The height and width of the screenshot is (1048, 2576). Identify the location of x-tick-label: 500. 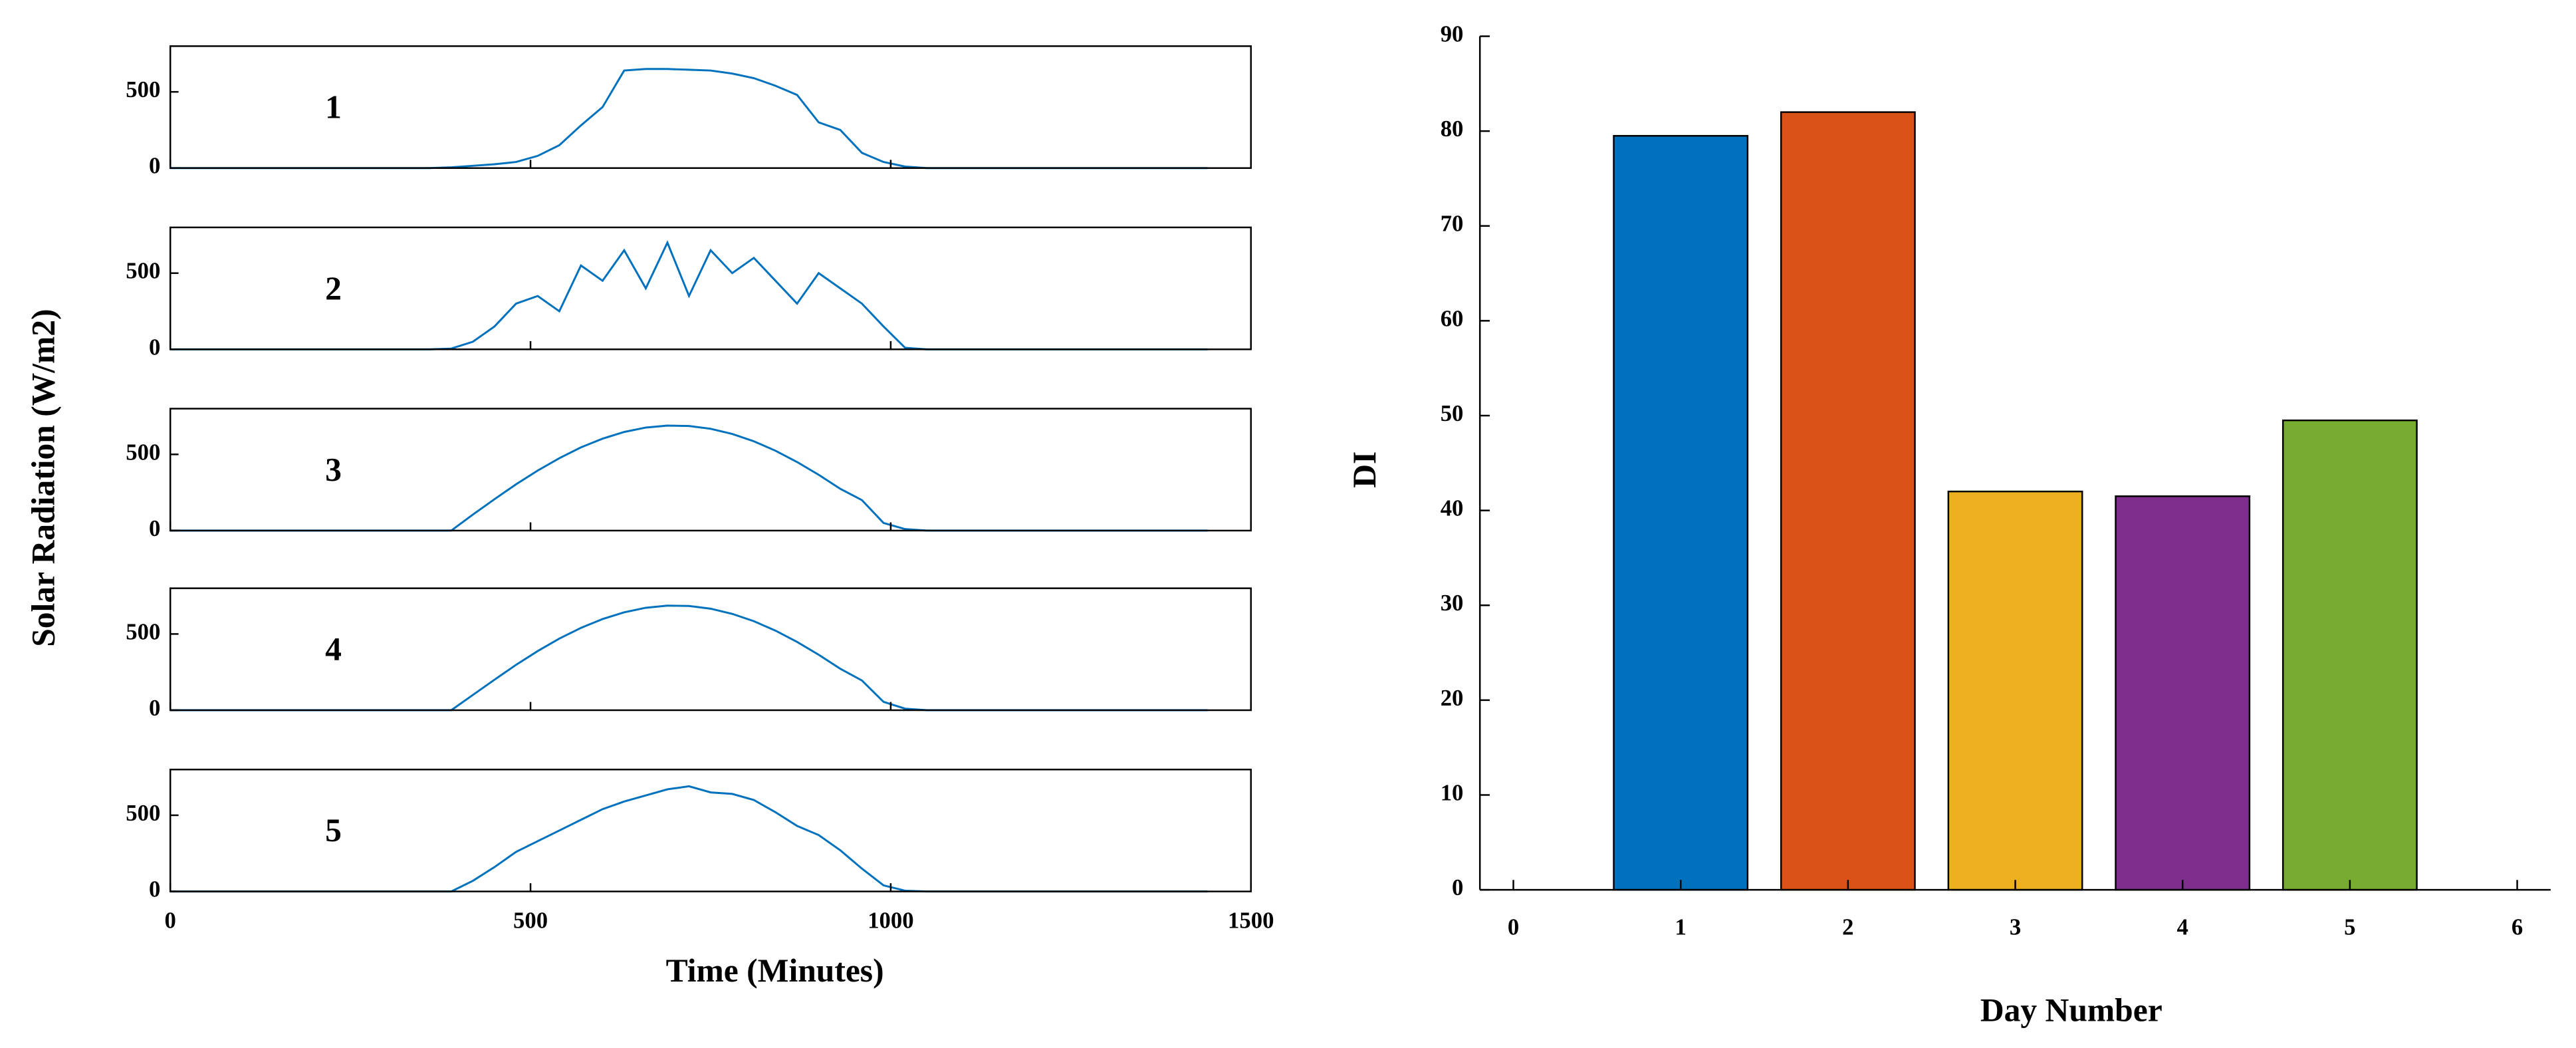
(530, 921).